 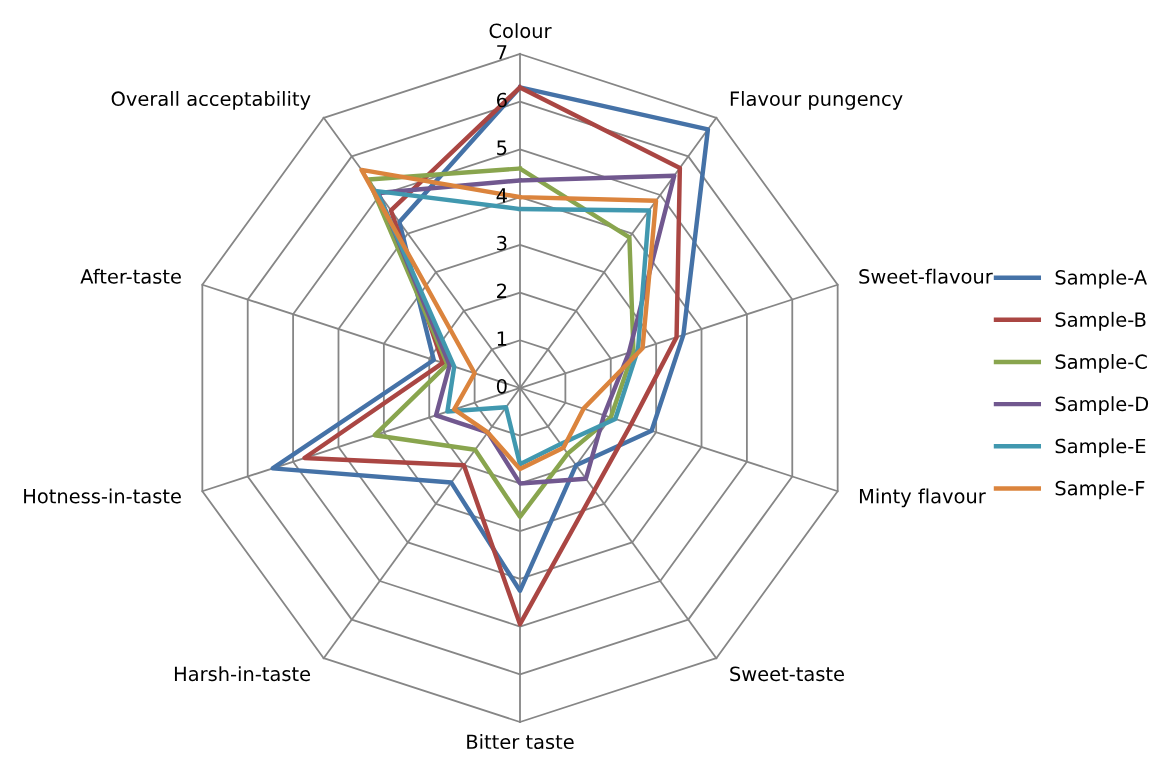 What do you see at coordinates (1101, 279) in the screenshot?
I see `legend-label: Sample-A` at bounding box center [1101, 279].